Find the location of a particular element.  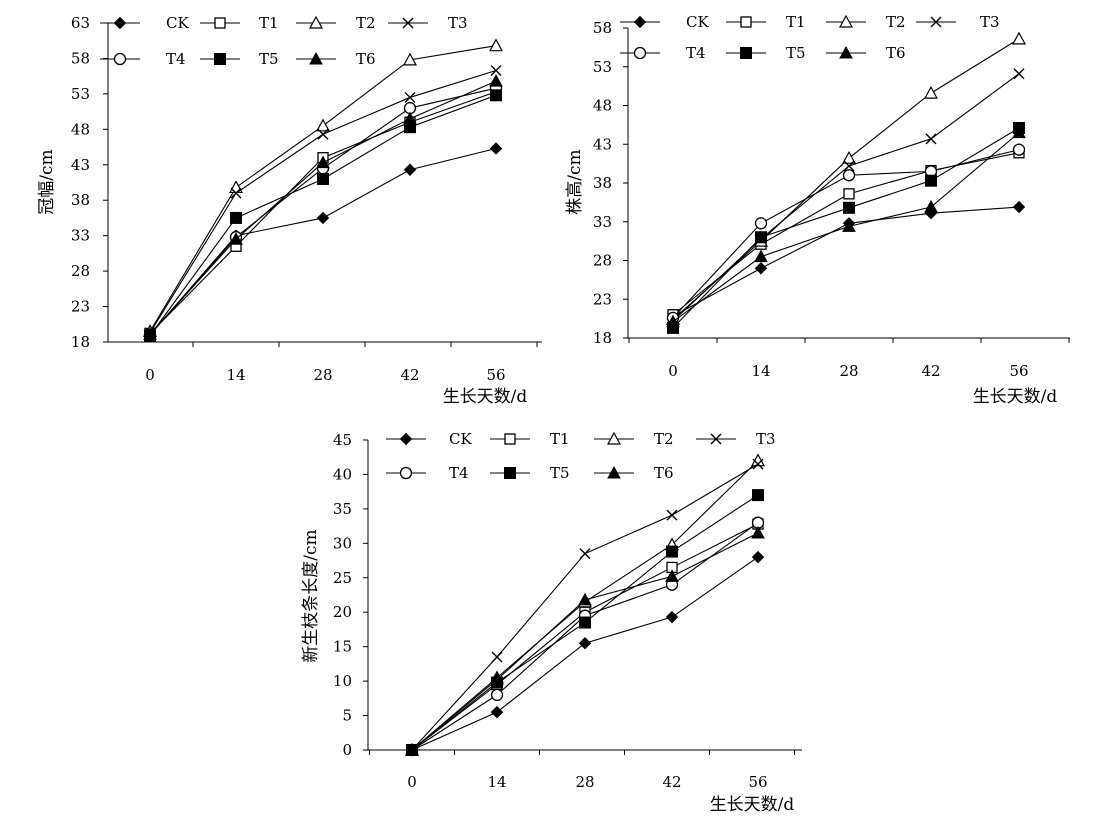

y-tick-label: 48 is located at coordinates (602, 106).